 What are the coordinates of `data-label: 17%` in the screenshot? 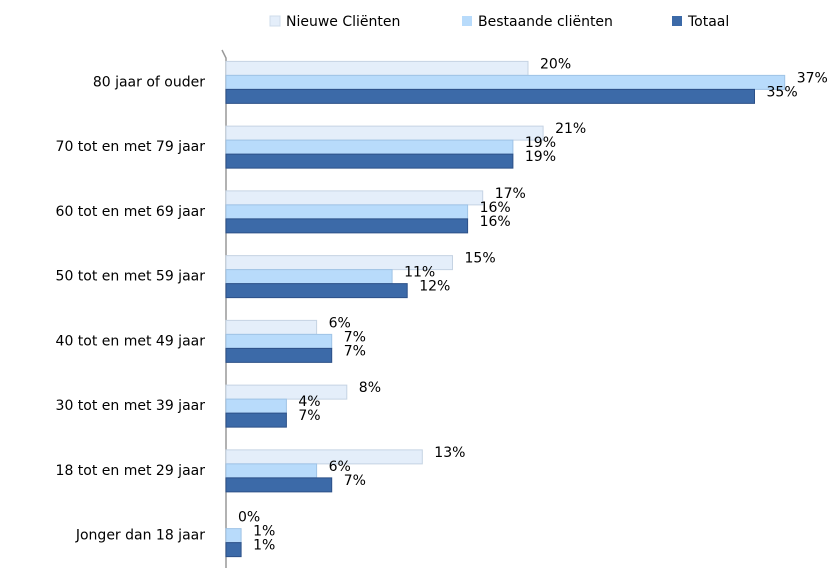 It's located at (510, 194).